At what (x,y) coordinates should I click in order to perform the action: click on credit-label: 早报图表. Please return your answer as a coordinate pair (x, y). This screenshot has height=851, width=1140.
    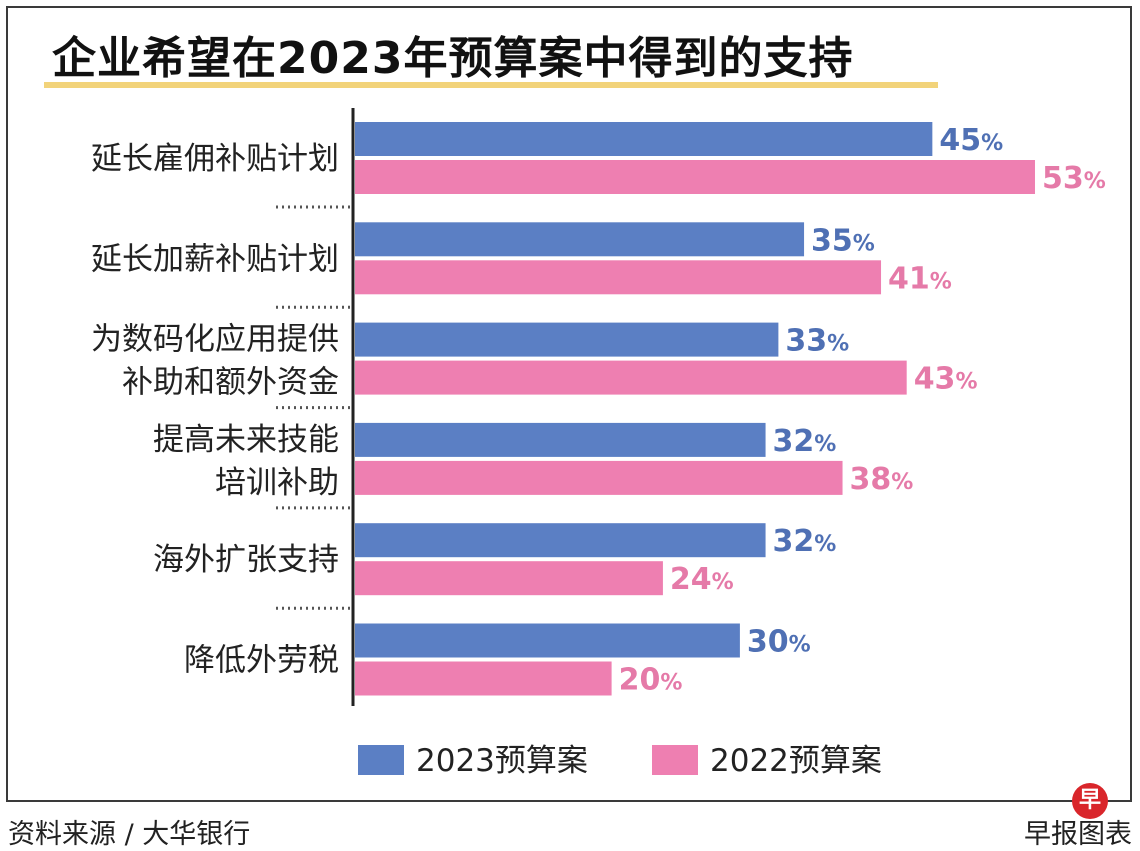
    Looking at the image, I should click on (1078, 834).